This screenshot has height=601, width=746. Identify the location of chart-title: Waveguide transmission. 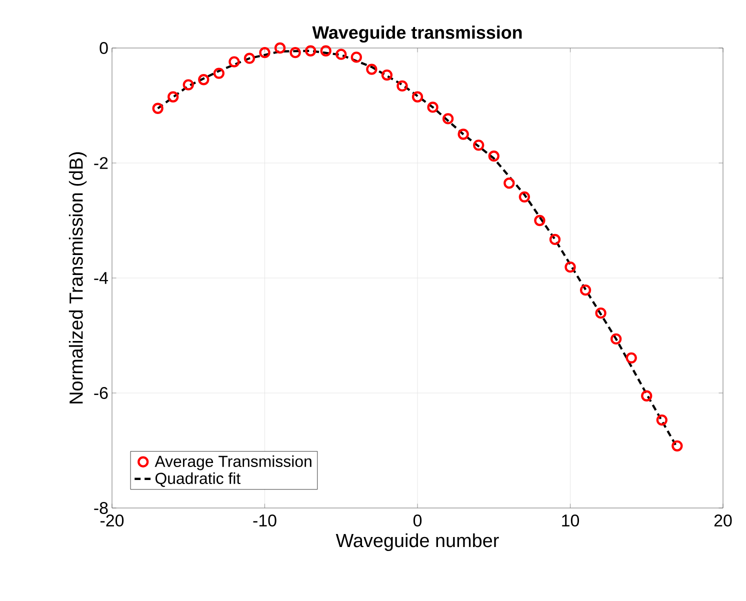
(417, 34).